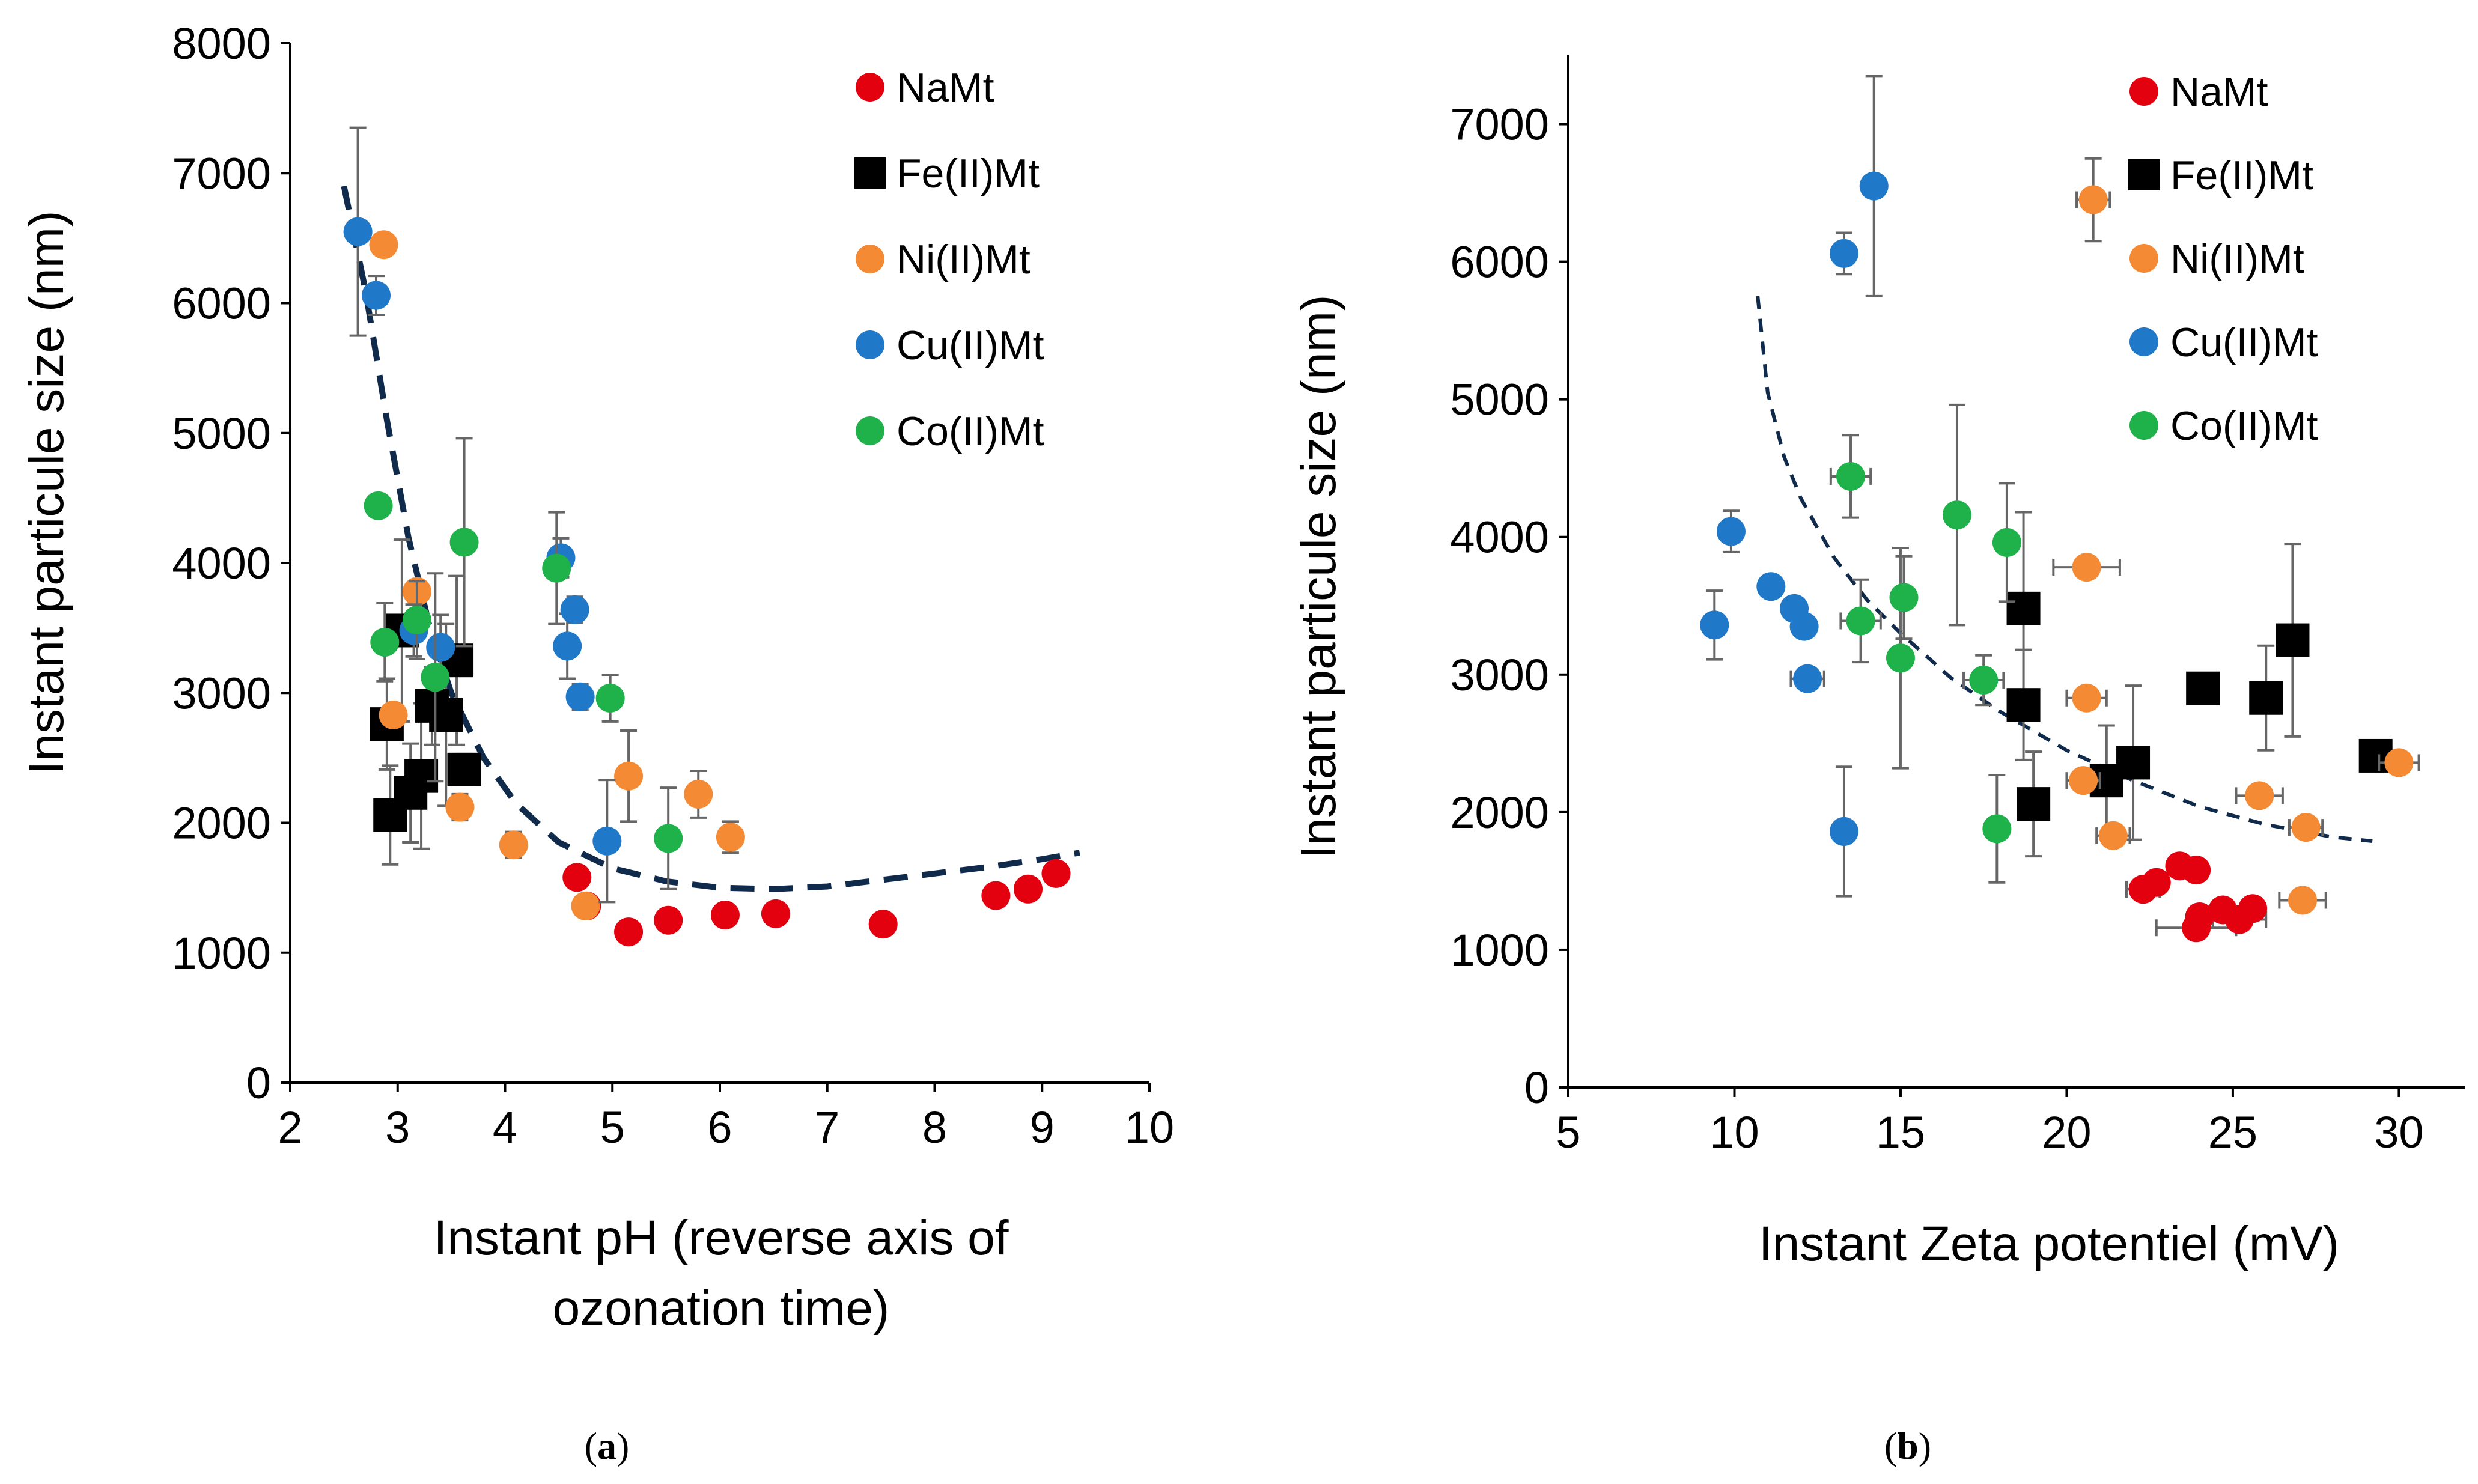  Describe the element at coordinates (2196, 897) in the screenshot. I see `series-namt` at that location.